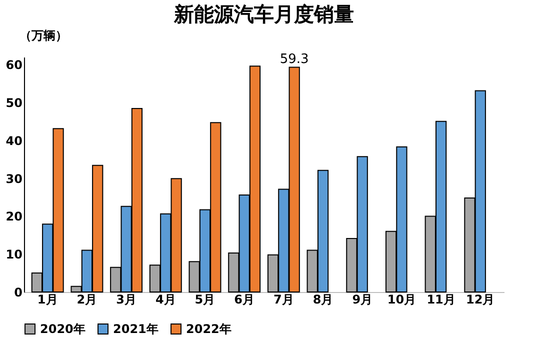  What do you see at coordinates (14, 141) in the screenshot?
I see `y-tick-label: 40` at bounding box center [14, 141].